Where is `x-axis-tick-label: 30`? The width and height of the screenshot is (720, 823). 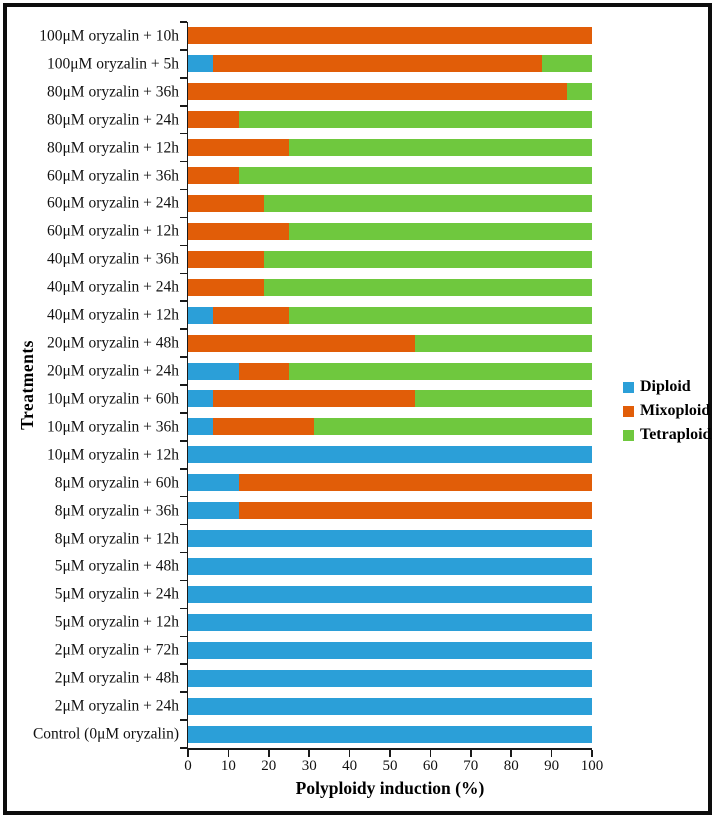
x-axis-tick-label: 30 is located at coordinates (309, 766).